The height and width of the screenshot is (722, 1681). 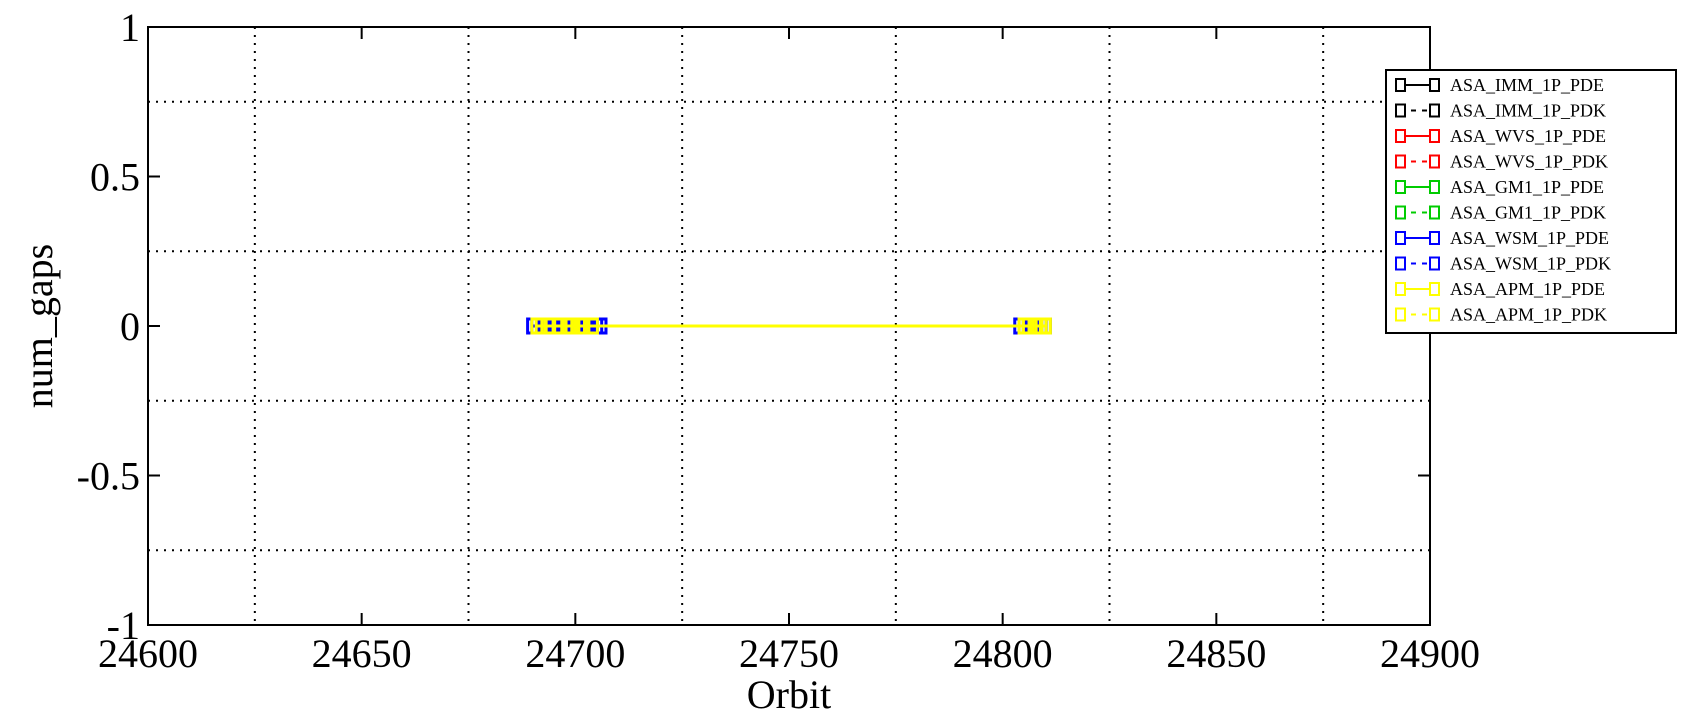 I want to click on series-asa-apm-1p-pdk, so click(x=789, y=326).